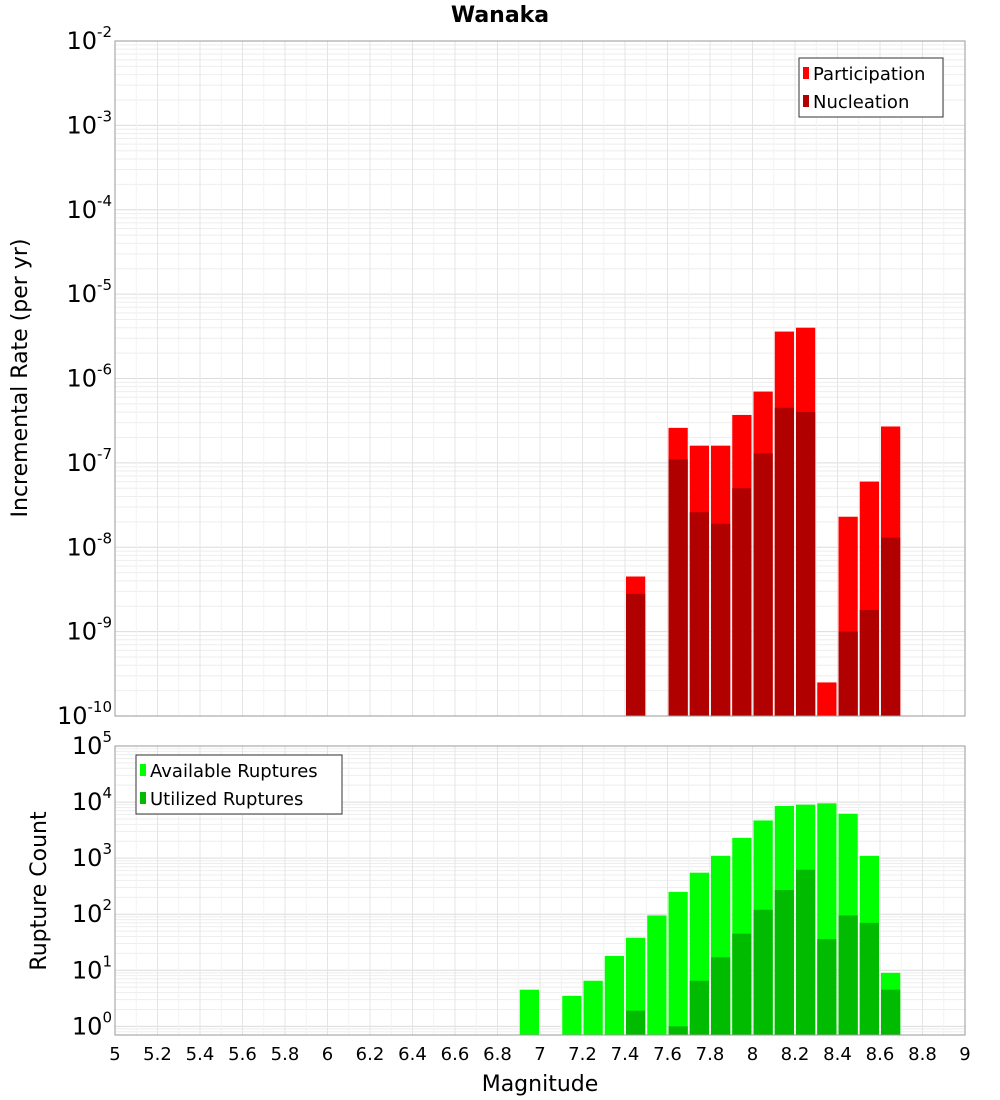 This screenshot has width=1000, height=1100. I want to click on count-y-tick-label: 10⁵, so click(92, 744).